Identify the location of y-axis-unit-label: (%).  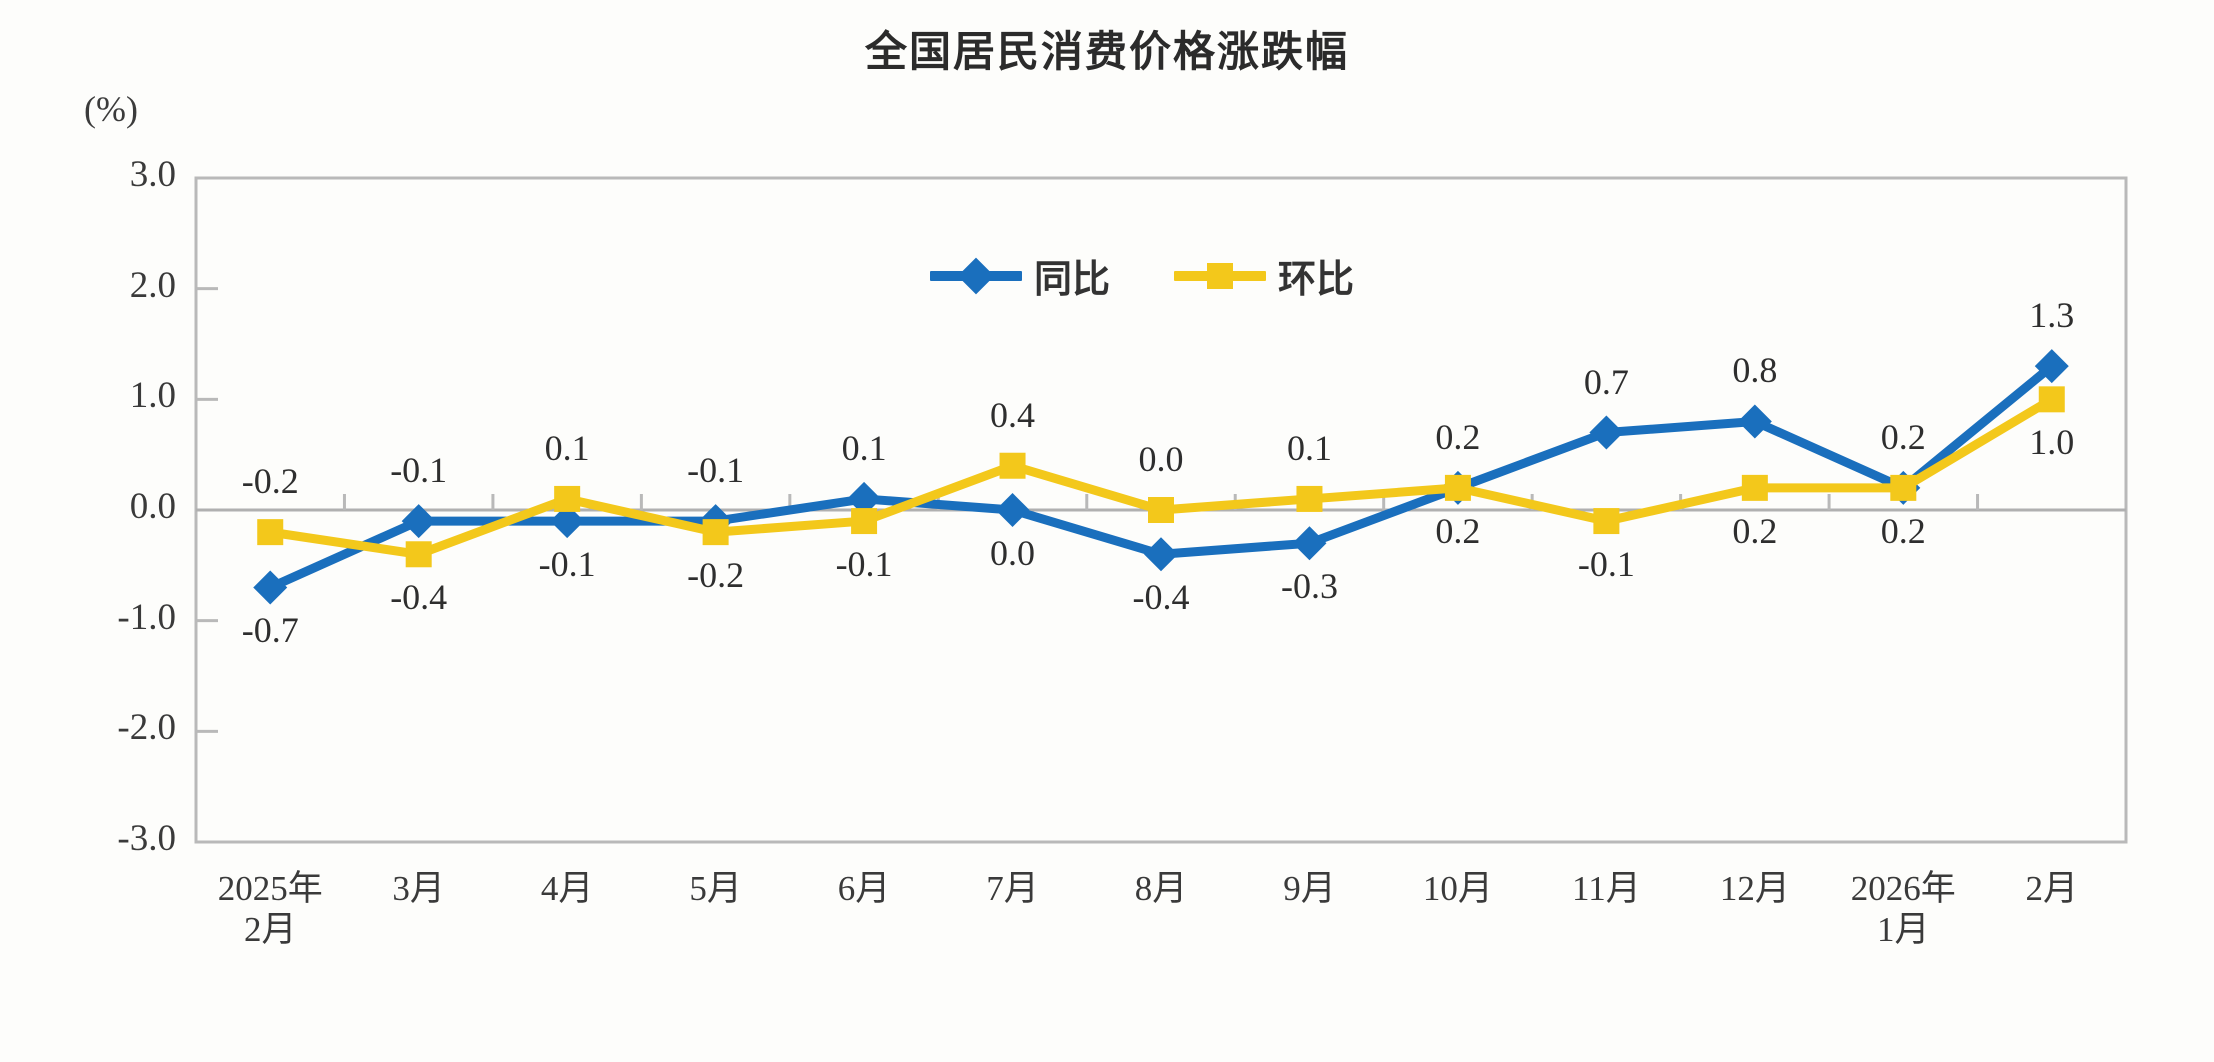
(111, 109).